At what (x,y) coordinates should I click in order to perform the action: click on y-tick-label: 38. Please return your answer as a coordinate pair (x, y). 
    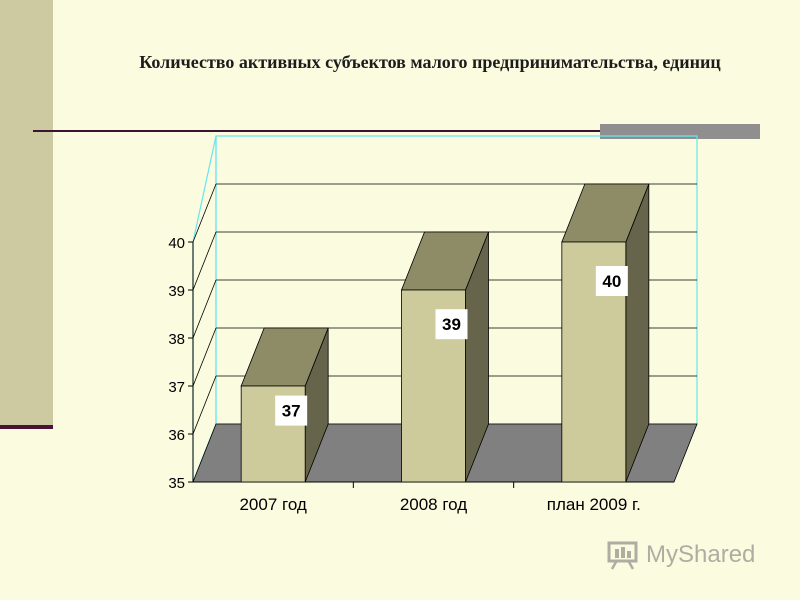
    Looking at the image, I should click on (176, 339).